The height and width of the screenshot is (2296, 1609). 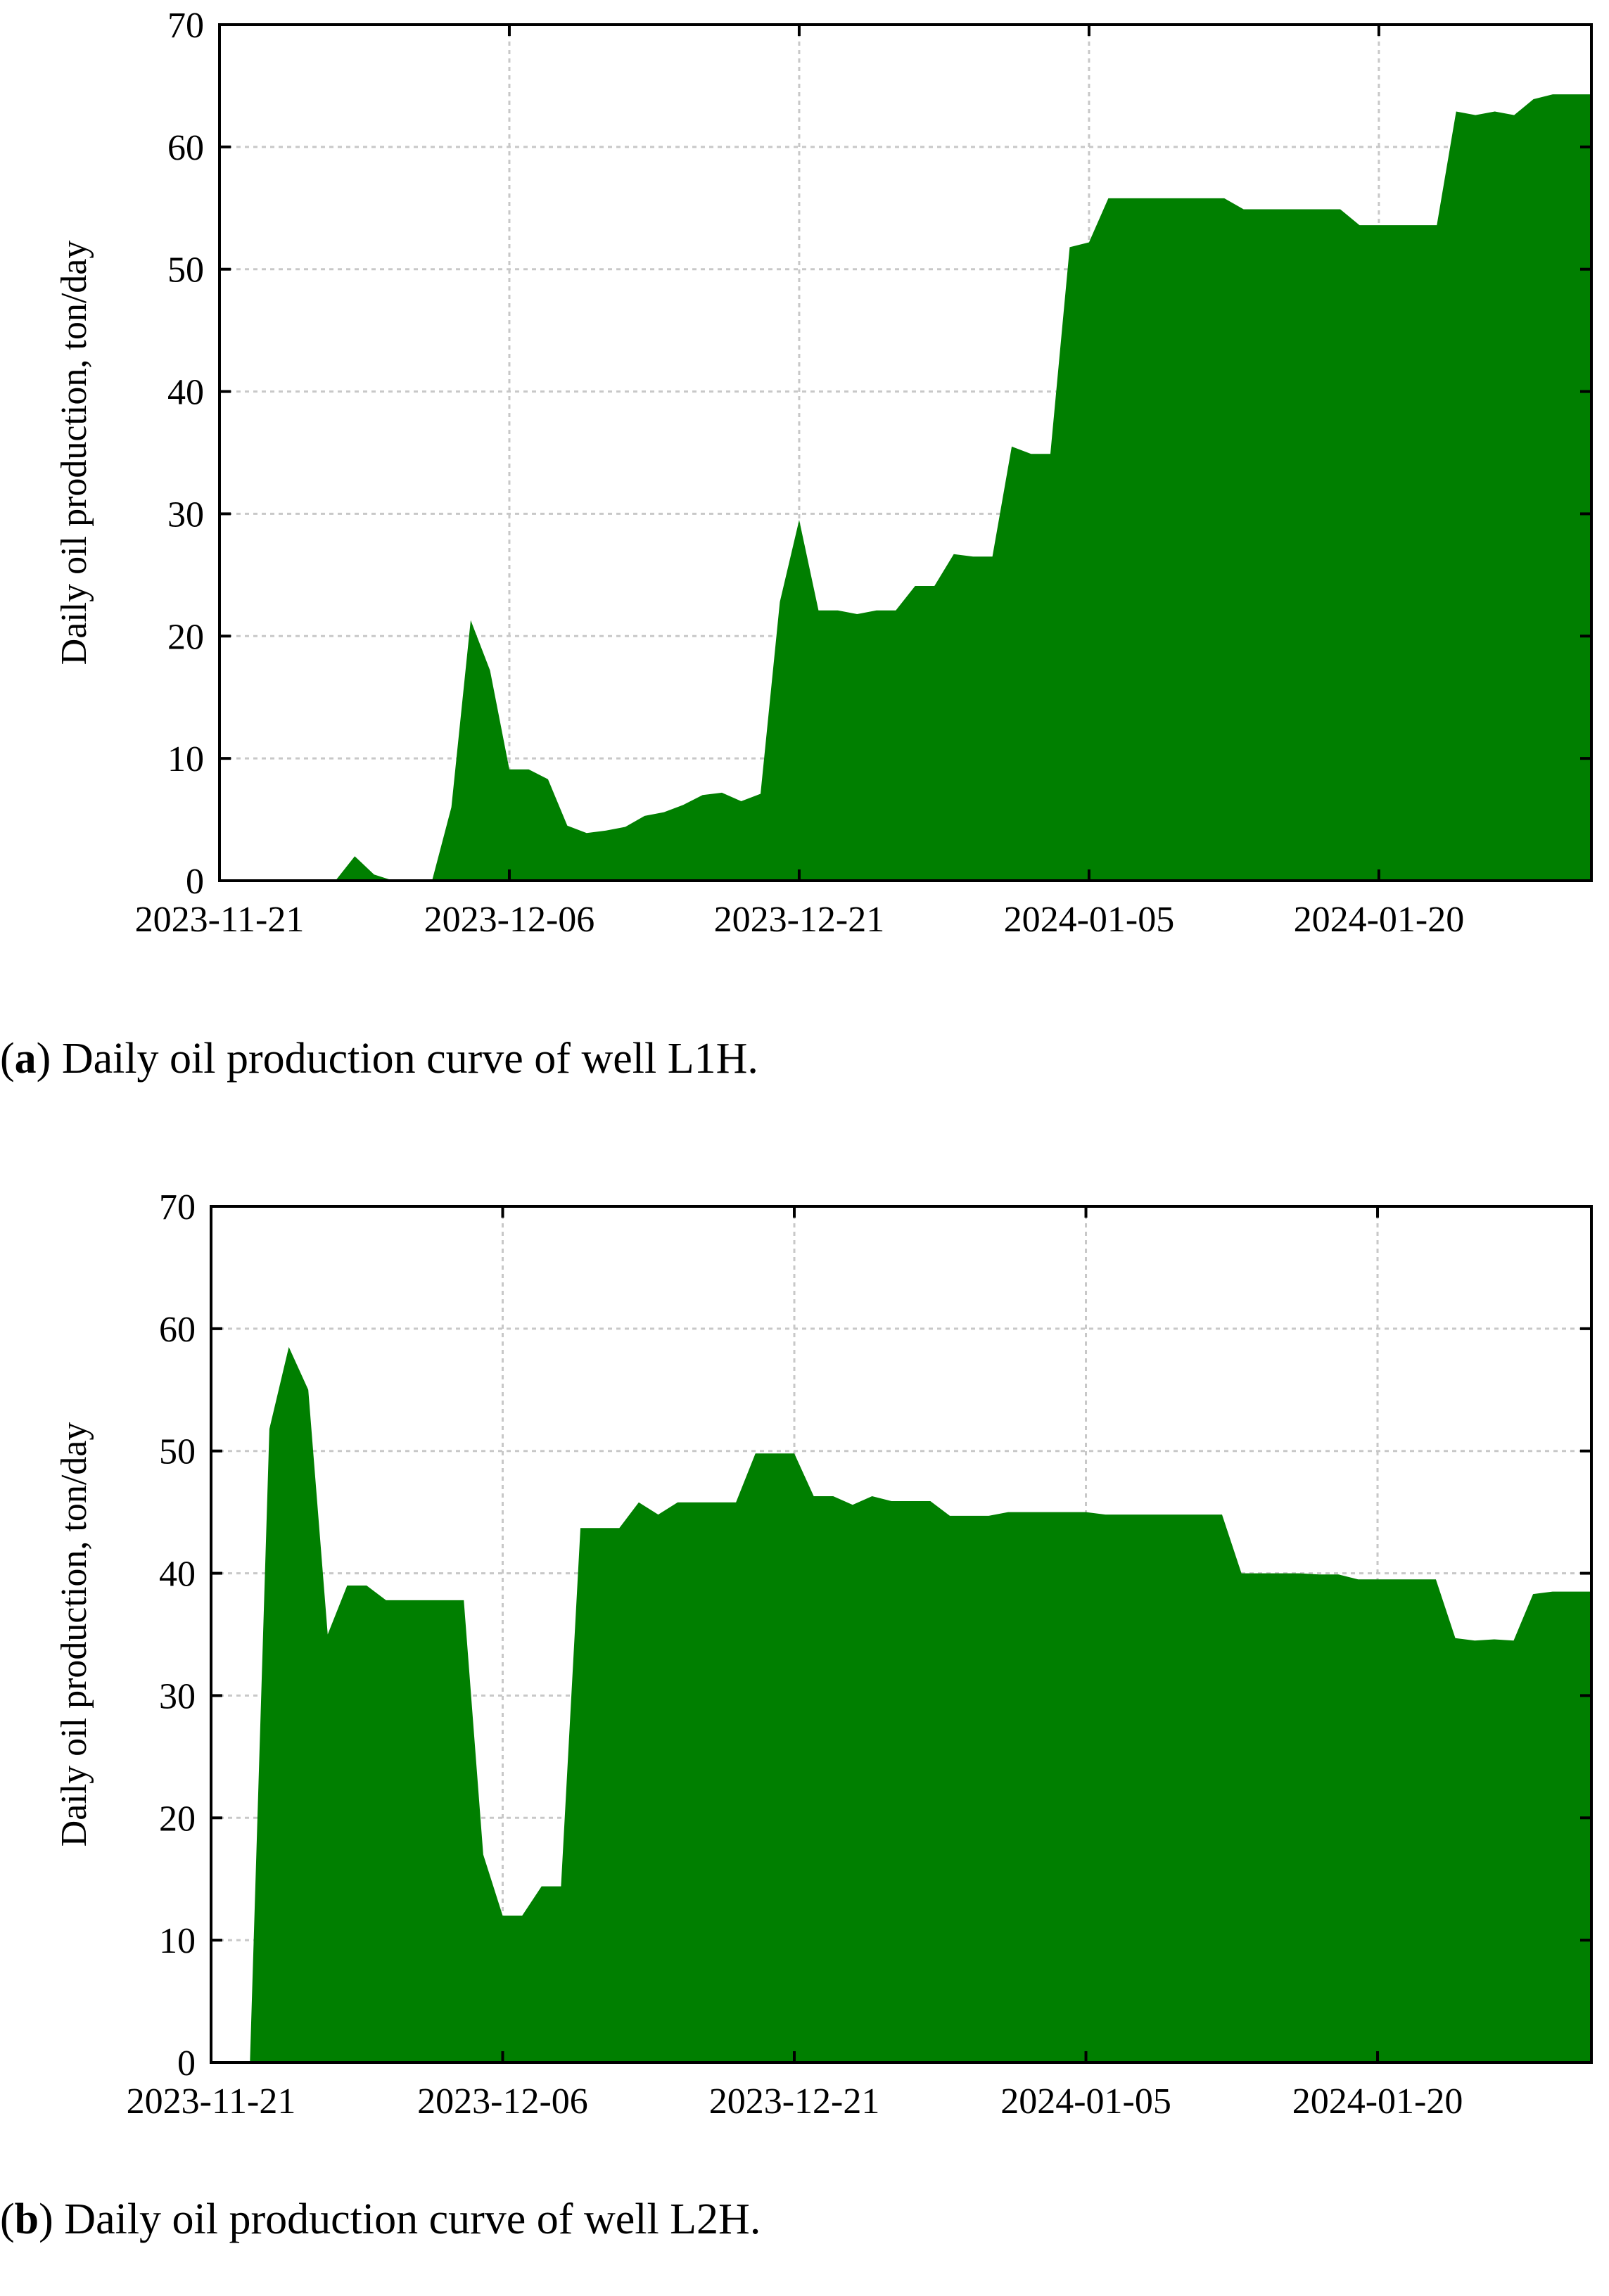 I want to click on caption-text: Daily oil production curve of well L2H., so click(x=407, y=2219).